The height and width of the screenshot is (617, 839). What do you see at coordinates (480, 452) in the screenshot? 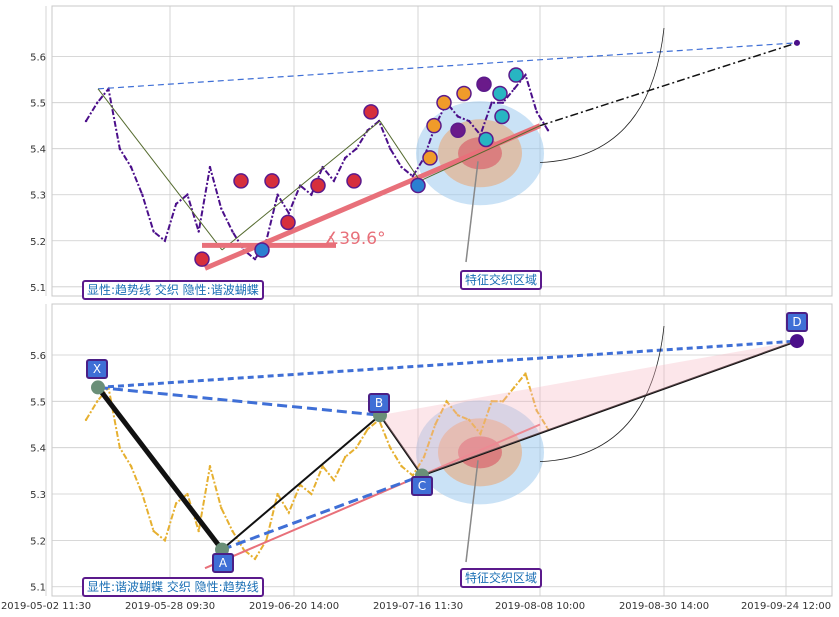
I see `zone-inner-ellipse` at bounding box center [480, 452].